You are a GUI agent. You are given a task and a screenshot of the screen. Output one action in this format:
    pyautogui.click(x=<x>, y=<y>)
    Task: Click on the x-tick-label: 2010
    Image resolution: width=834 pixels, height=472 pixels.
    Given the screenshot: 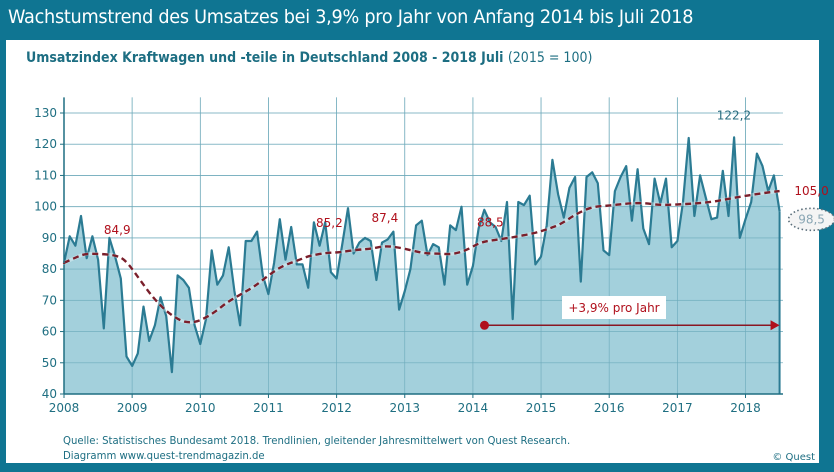 What is the action you would take?
    pyautogui.click(x=200, y=408)
    